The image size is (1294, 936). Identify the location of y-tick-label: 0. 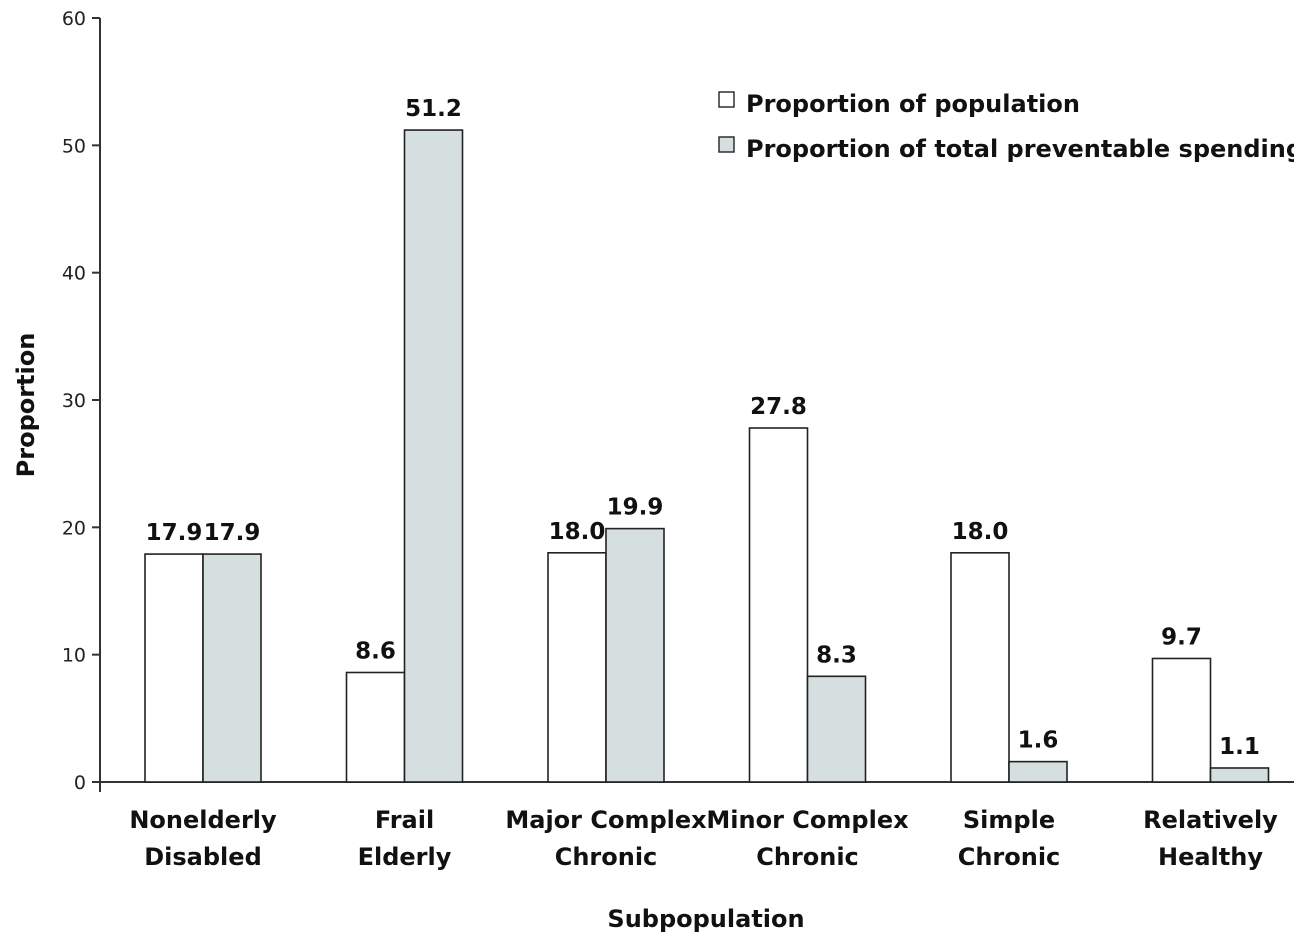
(80, 783).